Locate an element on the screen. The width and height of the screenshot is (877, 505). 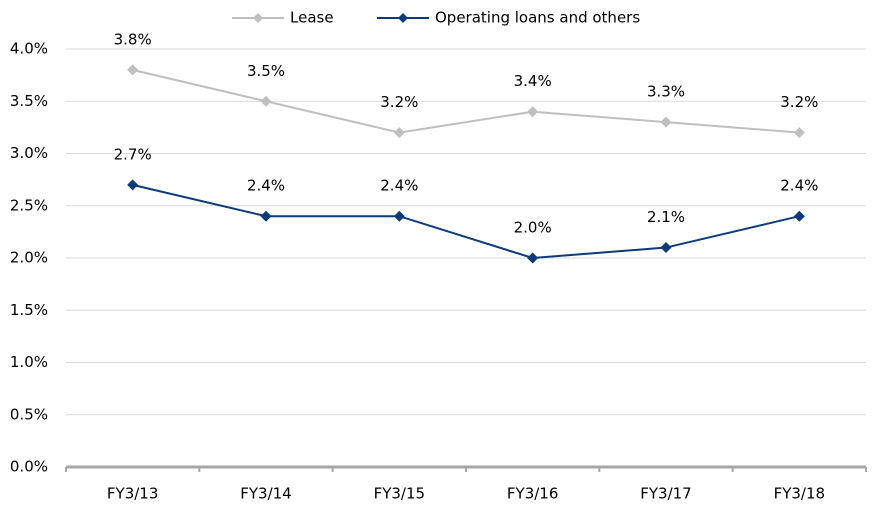
x-tick-label: FY3/18 is located at coordinates (799, 494).